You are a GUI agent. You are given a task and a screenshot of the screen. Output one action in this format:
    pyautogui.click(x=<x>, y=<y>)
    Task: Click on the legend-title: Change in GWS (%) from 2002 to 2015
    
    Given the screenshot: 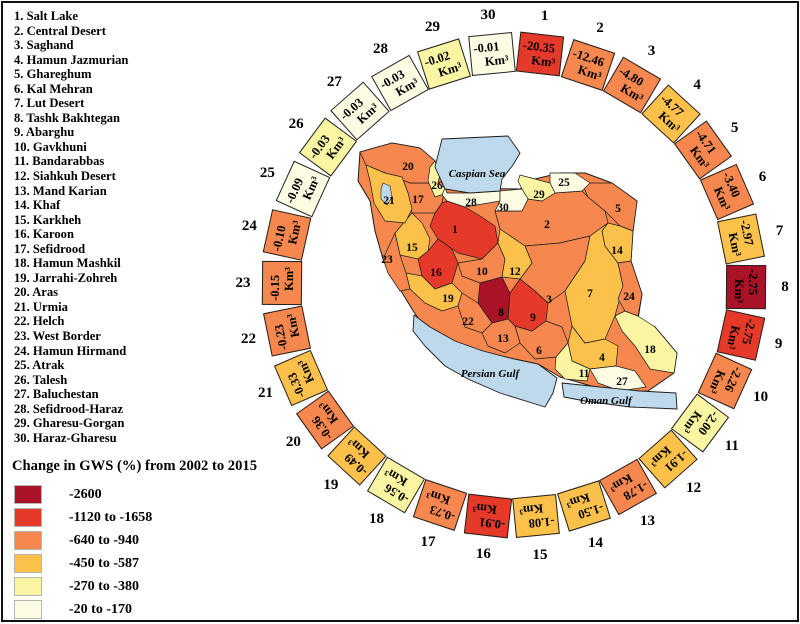 What is the action you would take?
    pyautogui.click(x=134, y=466)
    